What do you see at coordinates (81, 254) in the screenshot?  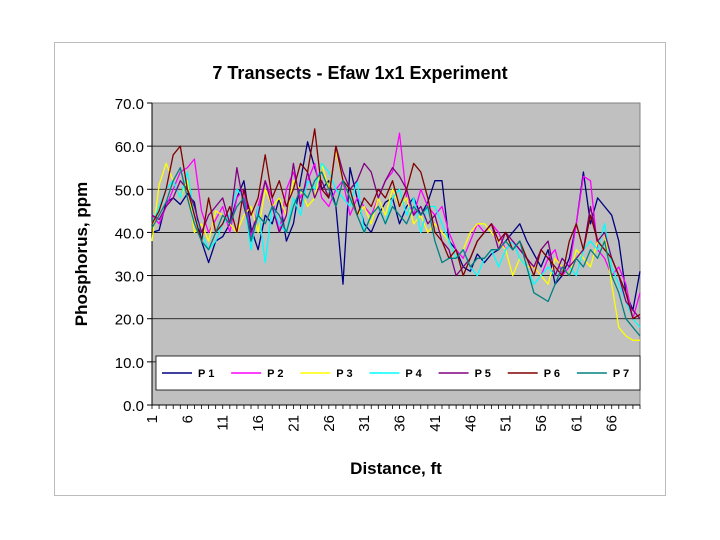 I see `y-axis-title: Phosphorus, ppm` at bounding box center [81, 254].